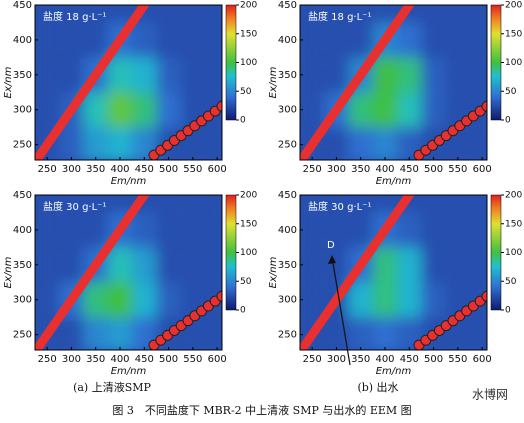 This screenshot has height=423, width=524. Describe the element at coordinates (74, 16) in the screenshot. I see `annotation: 盐度 18 g·L⁻¹` at that location.